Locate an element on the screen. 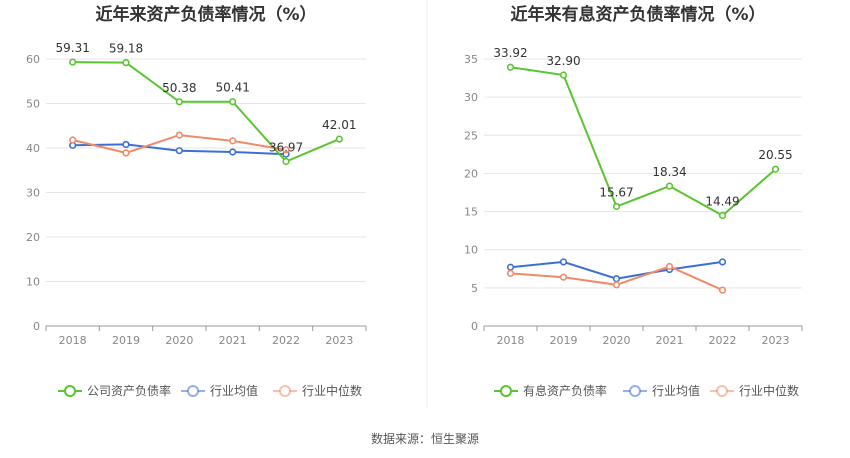 The image size is (850, 458). data-label: 15.67 is located at coordinates (616, 192).